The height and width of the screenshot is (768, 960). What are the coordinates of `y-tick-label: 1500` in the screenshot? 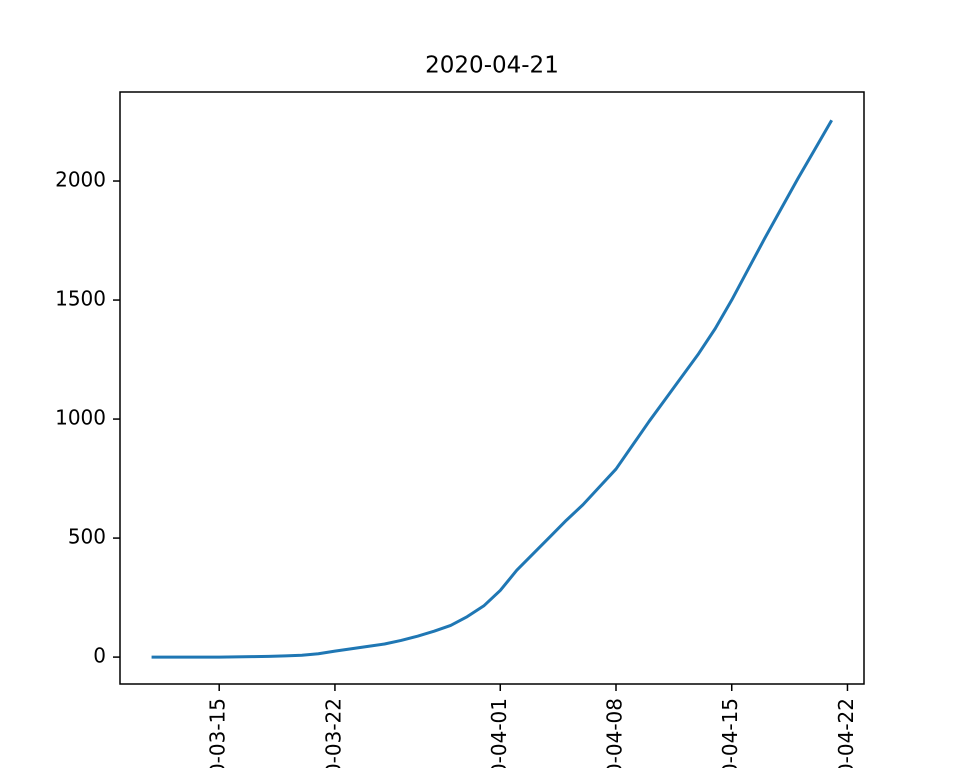 It's located at (80, 299).